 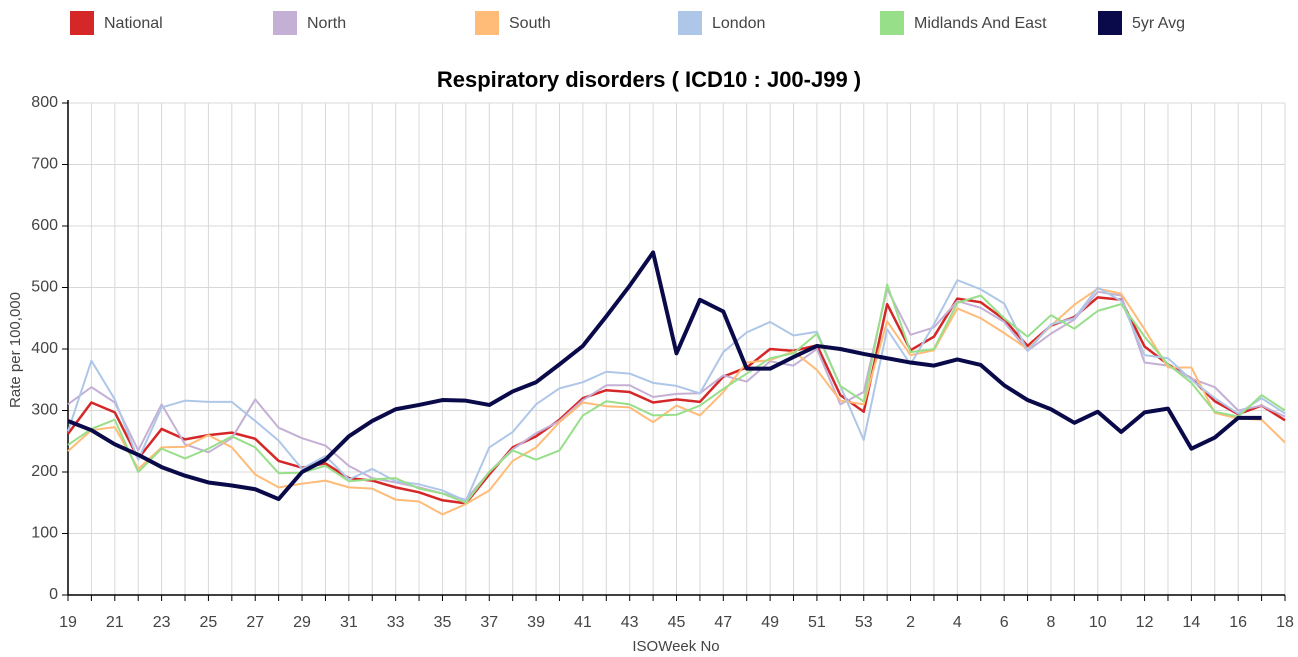 What do you see at coordinates (68, 622) in the screenshot?
I see `x-tick-label: 19` at bounding box center [68, 622].